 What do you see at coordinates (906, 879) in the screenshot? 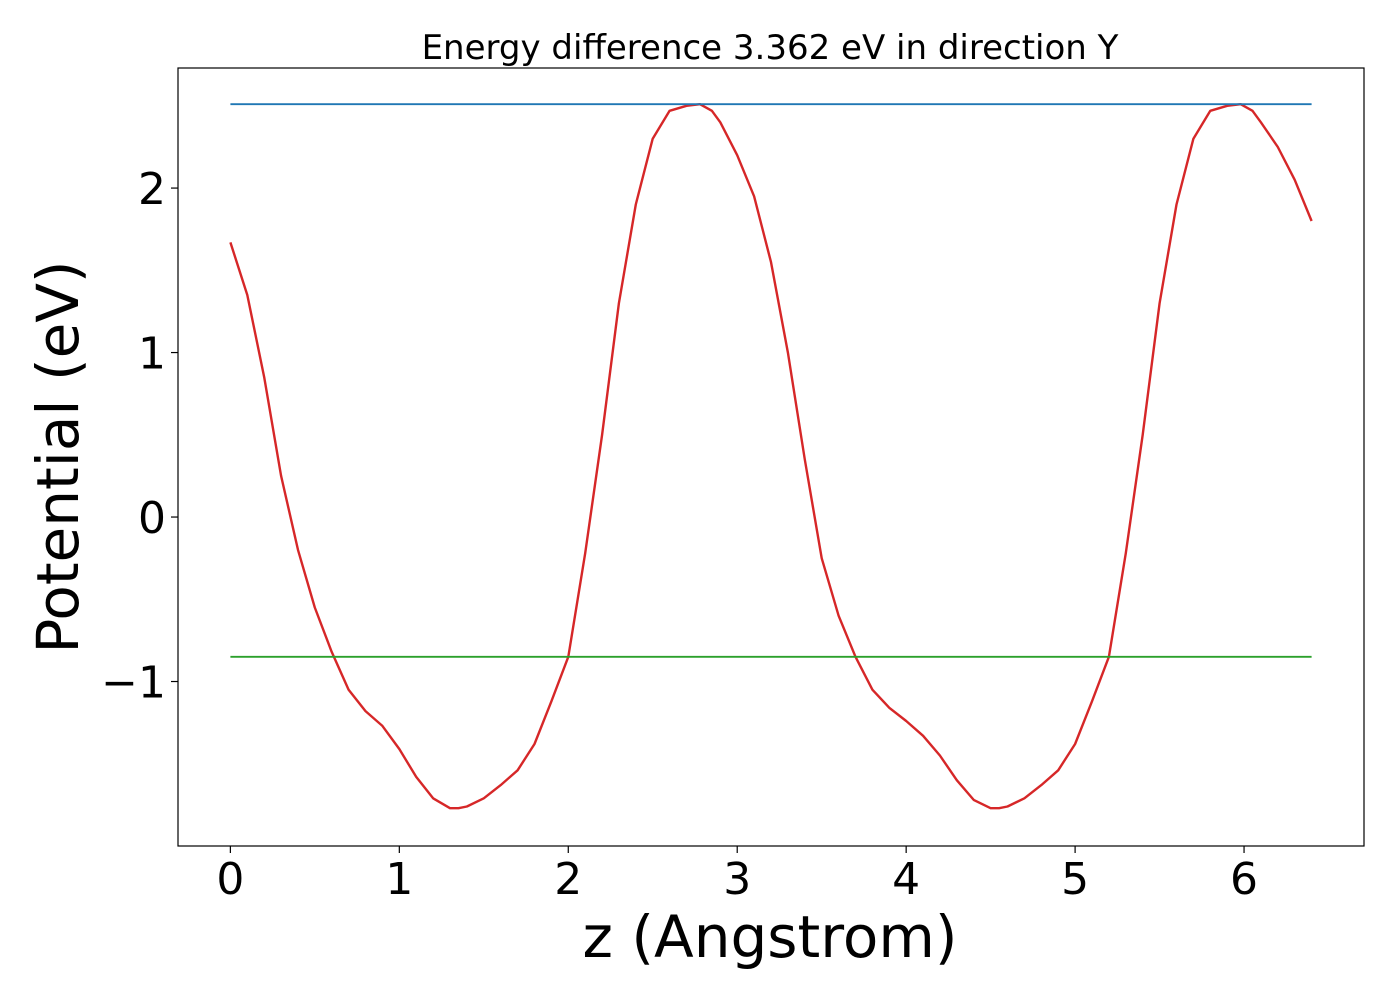
I see `x-tick-label: 4` at bounding box center [906, 879].